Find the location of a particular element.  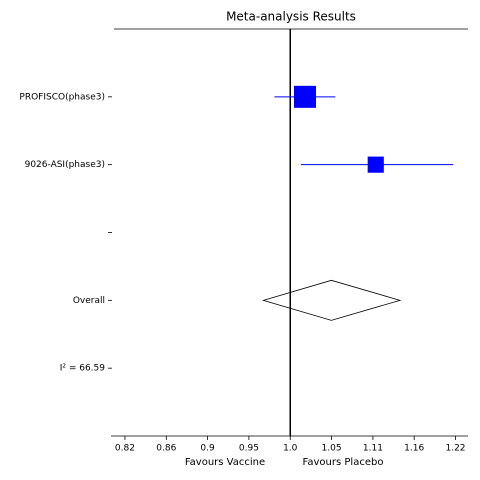

x-label-left: Favours Vaccine is located at coordinates (225, 462).